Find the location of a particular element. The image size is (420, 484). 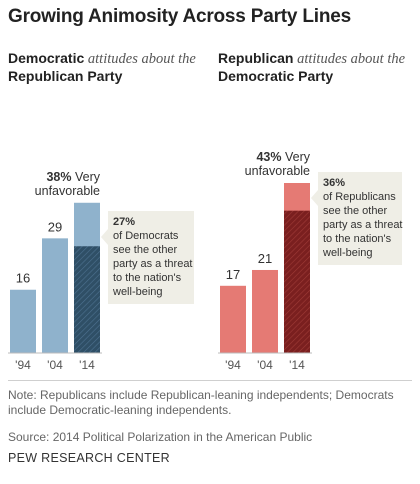

dem-callout-line-2: party as a threat is located at coordinates (153, 264).